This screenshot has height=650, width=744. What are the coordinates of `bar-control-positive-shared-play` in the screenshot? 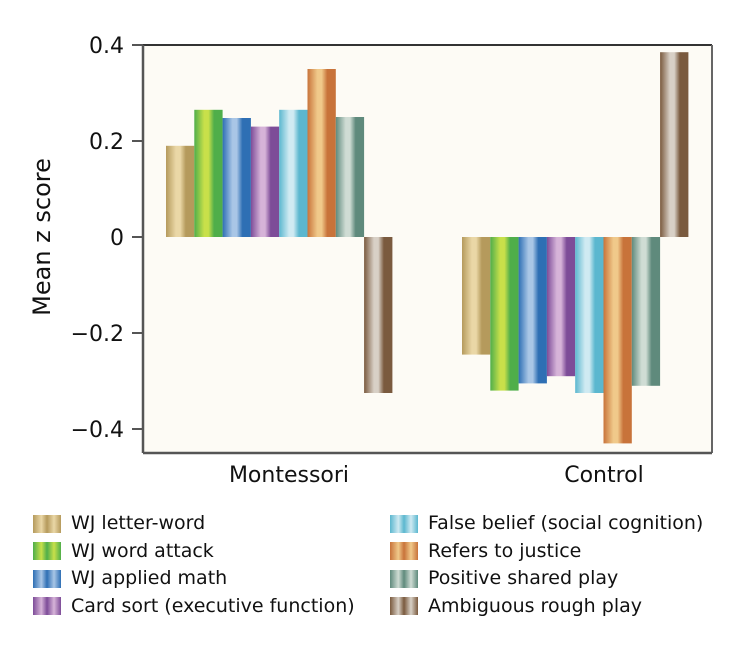 It's located at (646, 311).